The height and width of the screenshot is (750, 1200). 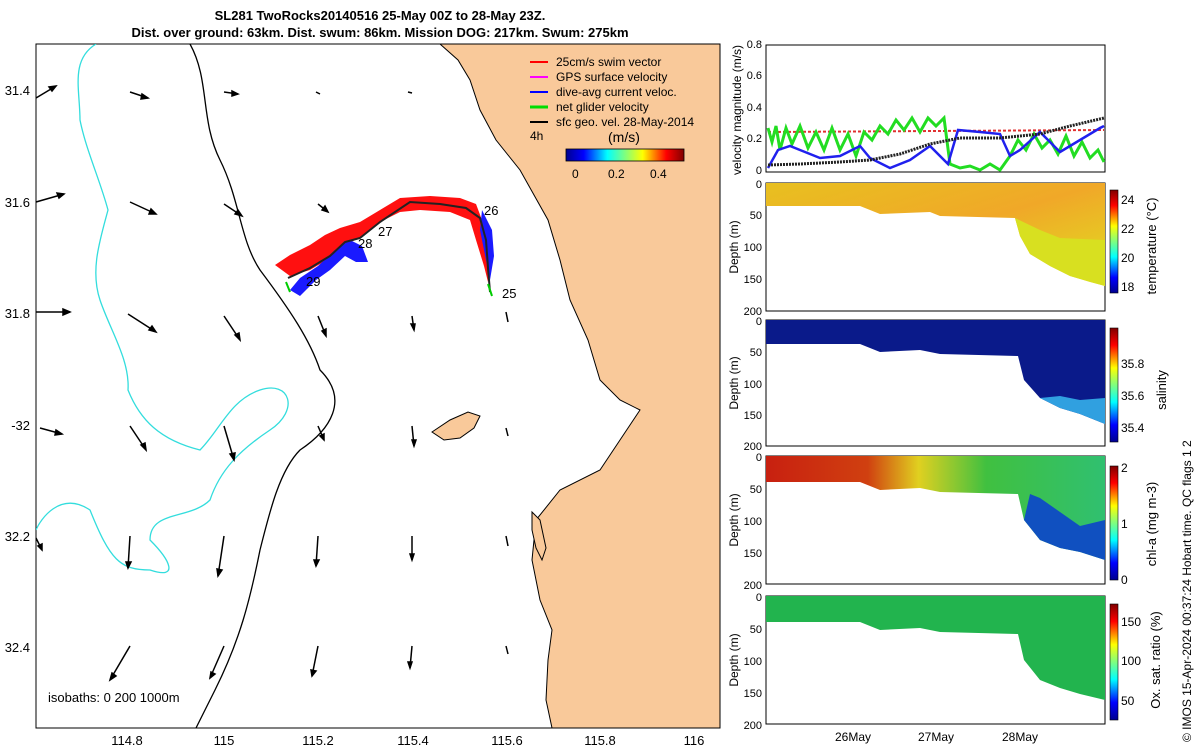 I want to click on time-axis: 26May 27May 28May, so click(x=936, y=737).